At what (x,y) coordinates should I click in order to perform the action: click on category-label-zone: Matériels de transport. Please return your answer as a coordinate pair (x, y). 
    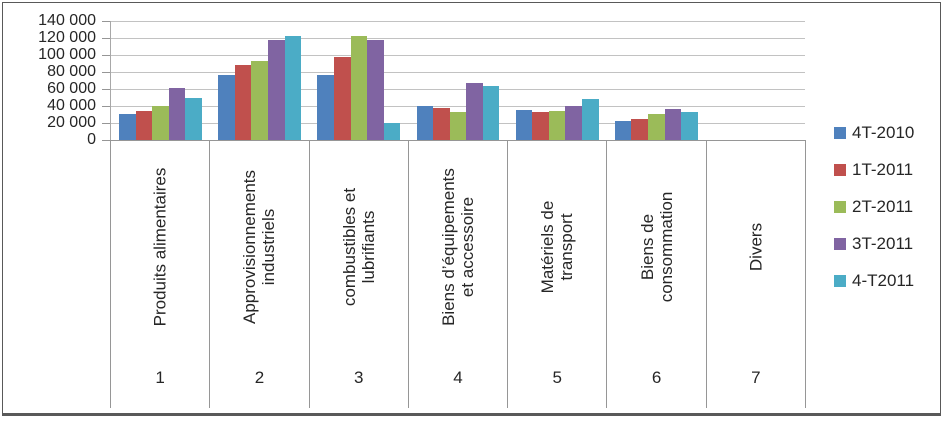
    Looking at the image, I should click on (557, 246).